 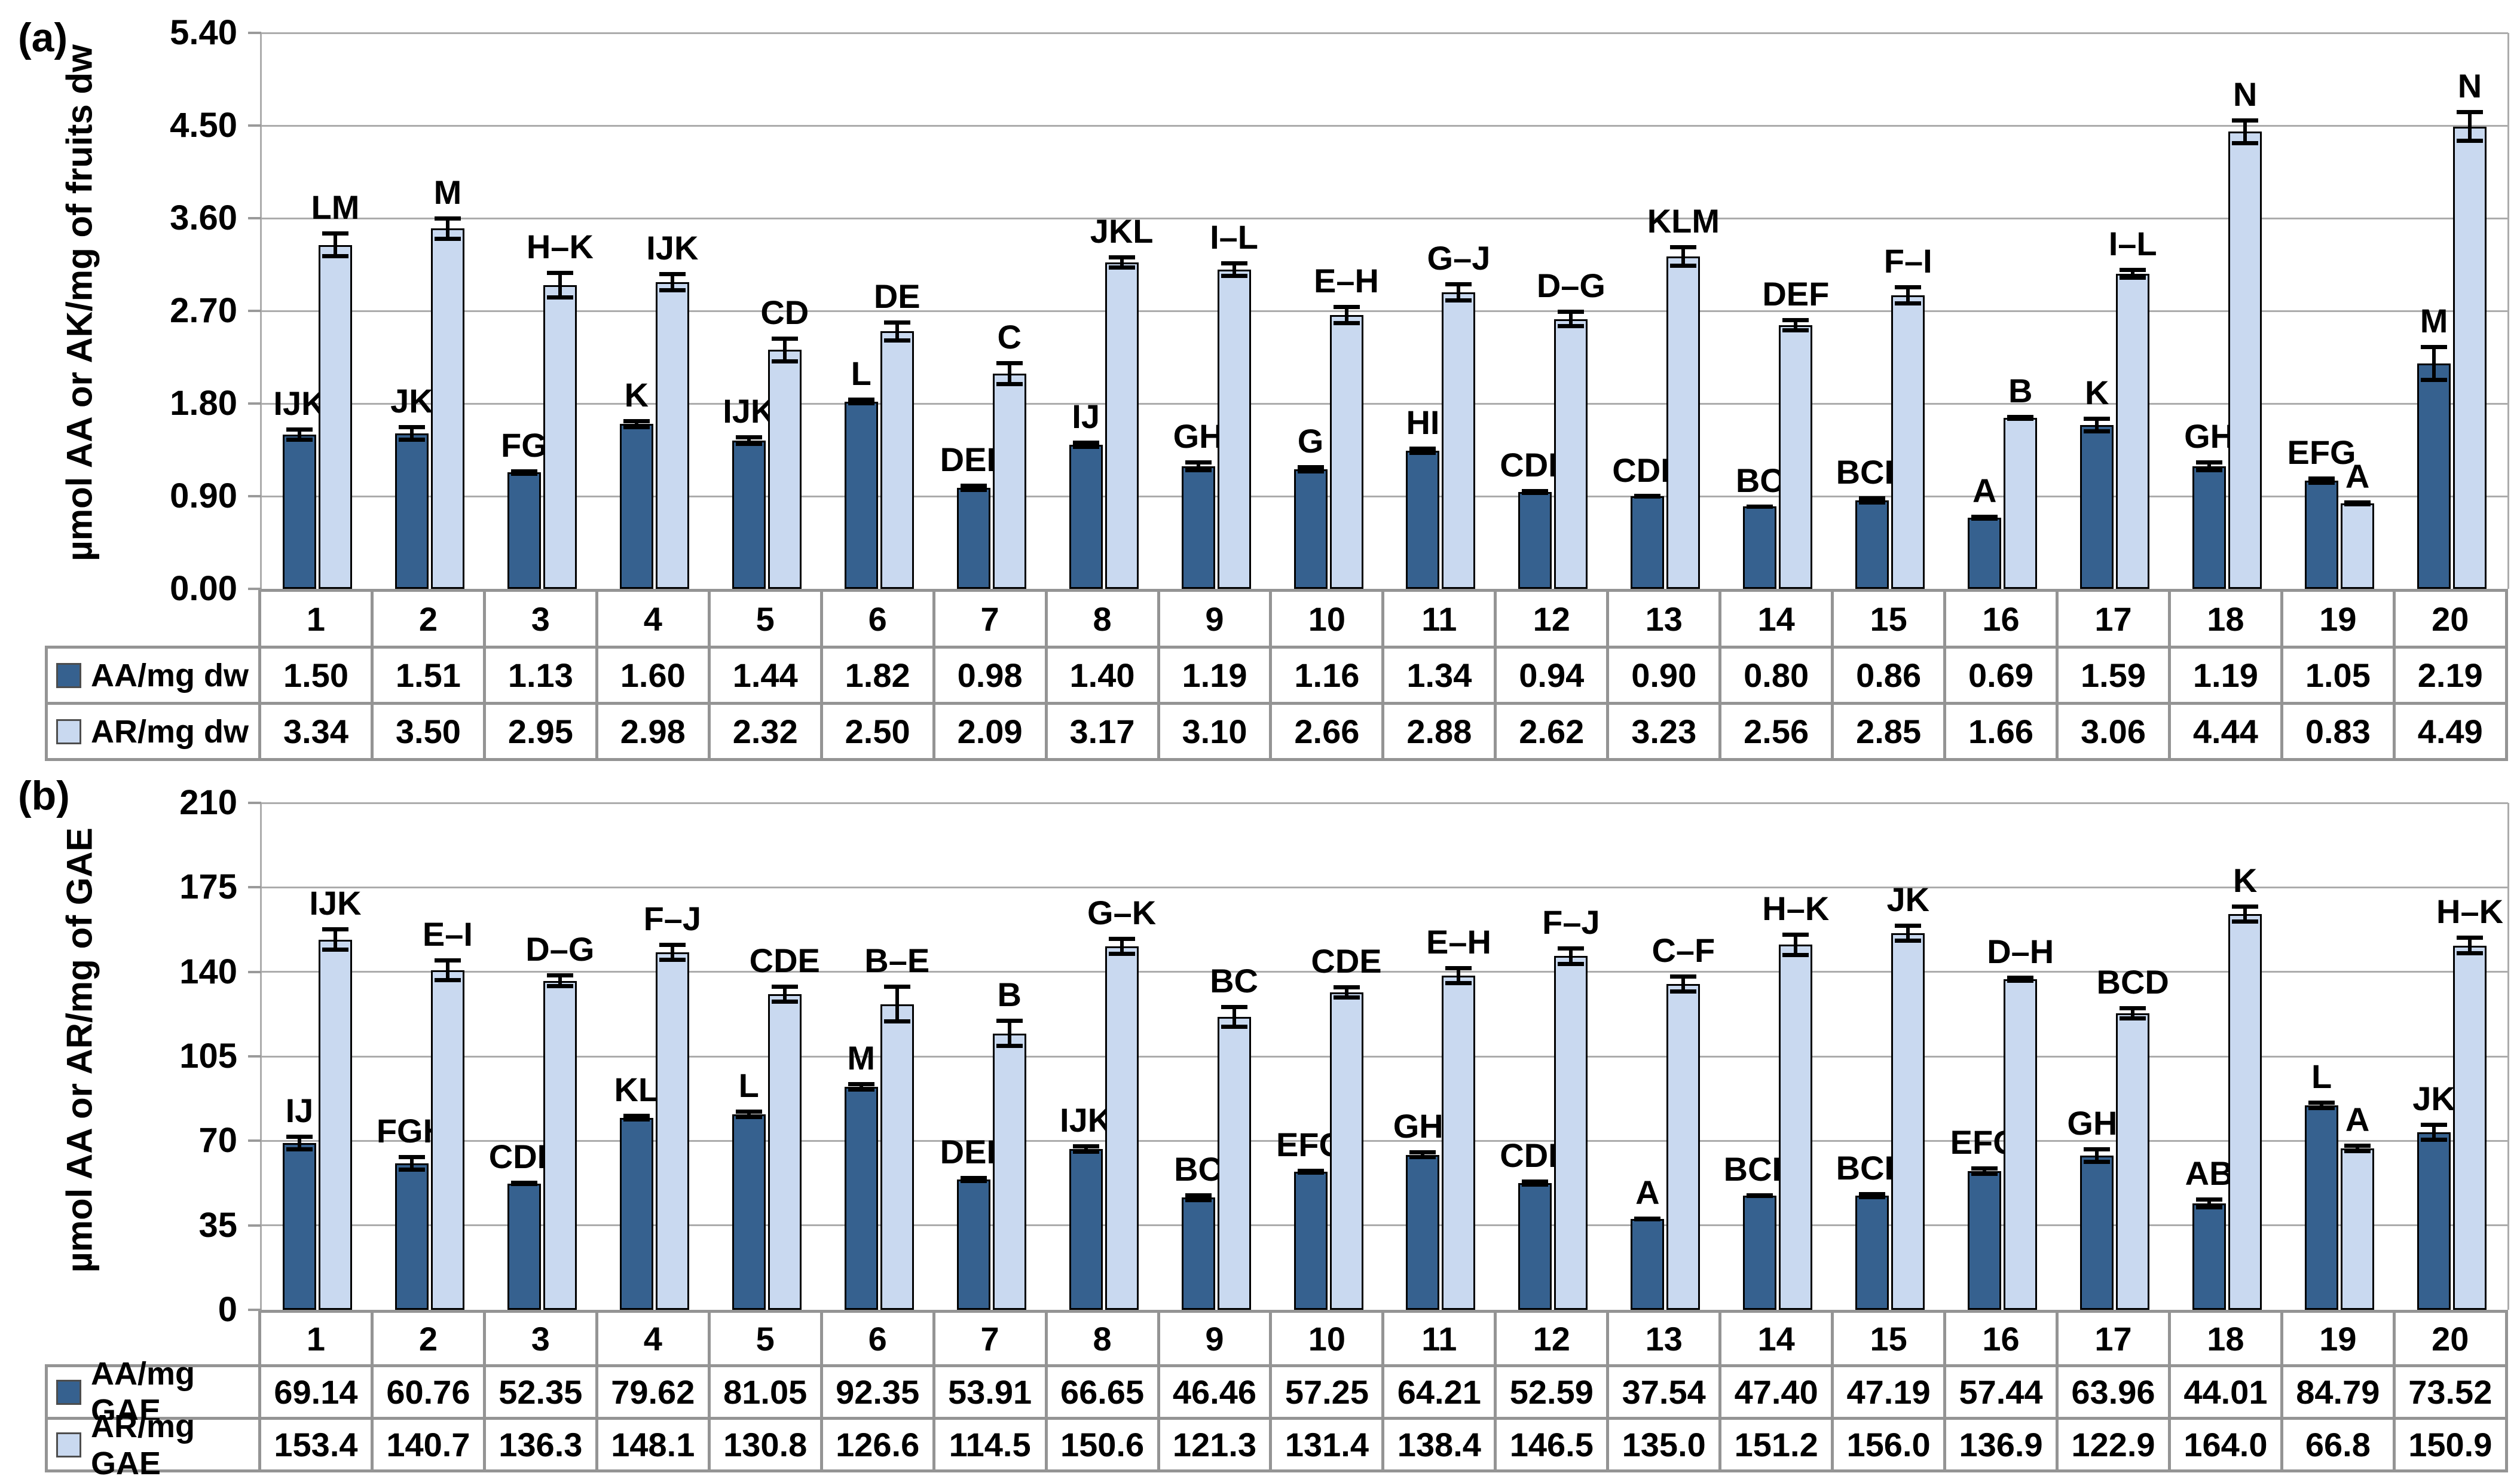 I want to click on legend-swatch-light-blue, so click(x=68, y=731).